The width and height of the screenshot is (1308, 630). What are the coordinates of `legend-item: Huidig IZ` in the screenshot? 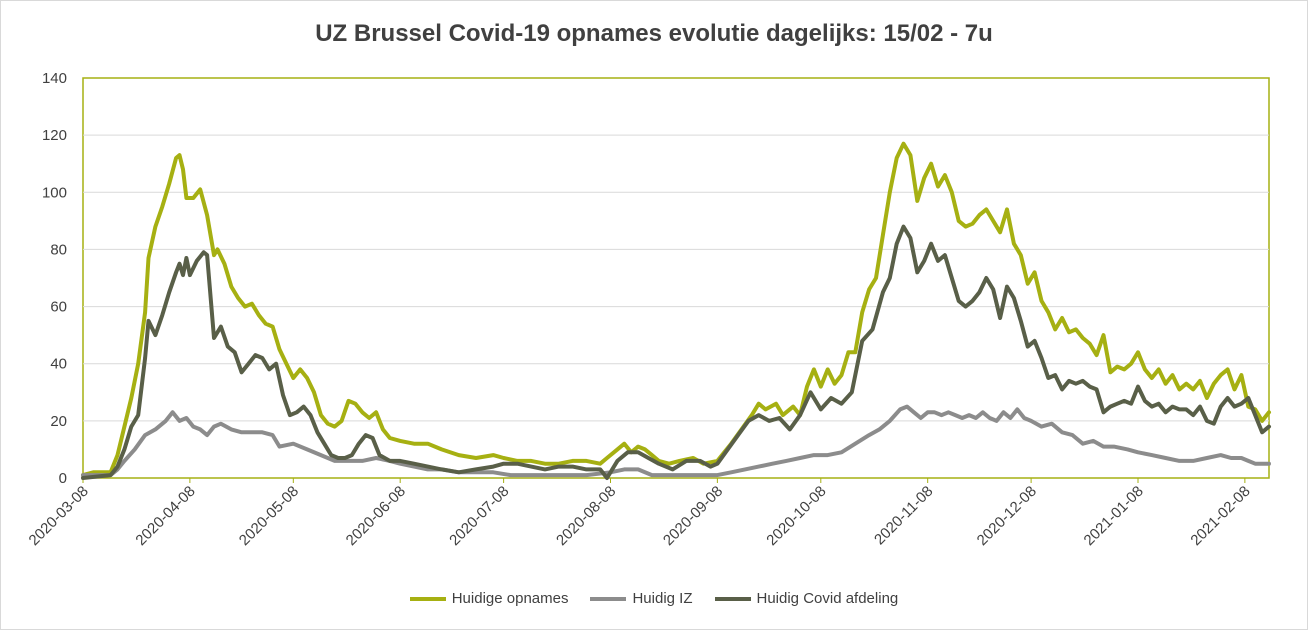 It's located at (641, 598).